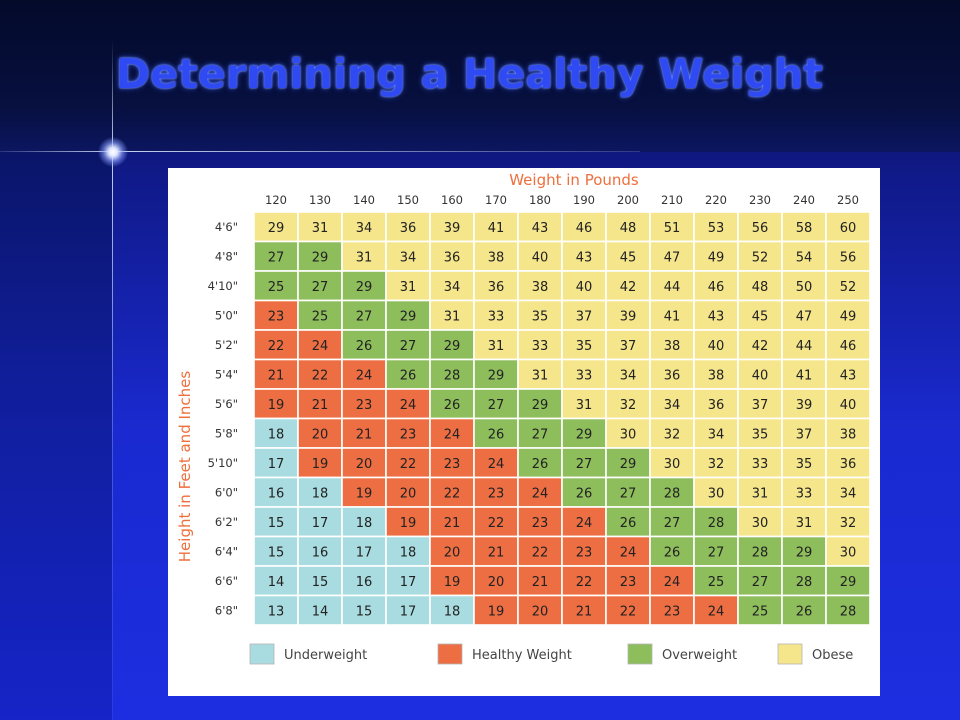  I want to click on cell-value-label: 35, so click(584, 346).